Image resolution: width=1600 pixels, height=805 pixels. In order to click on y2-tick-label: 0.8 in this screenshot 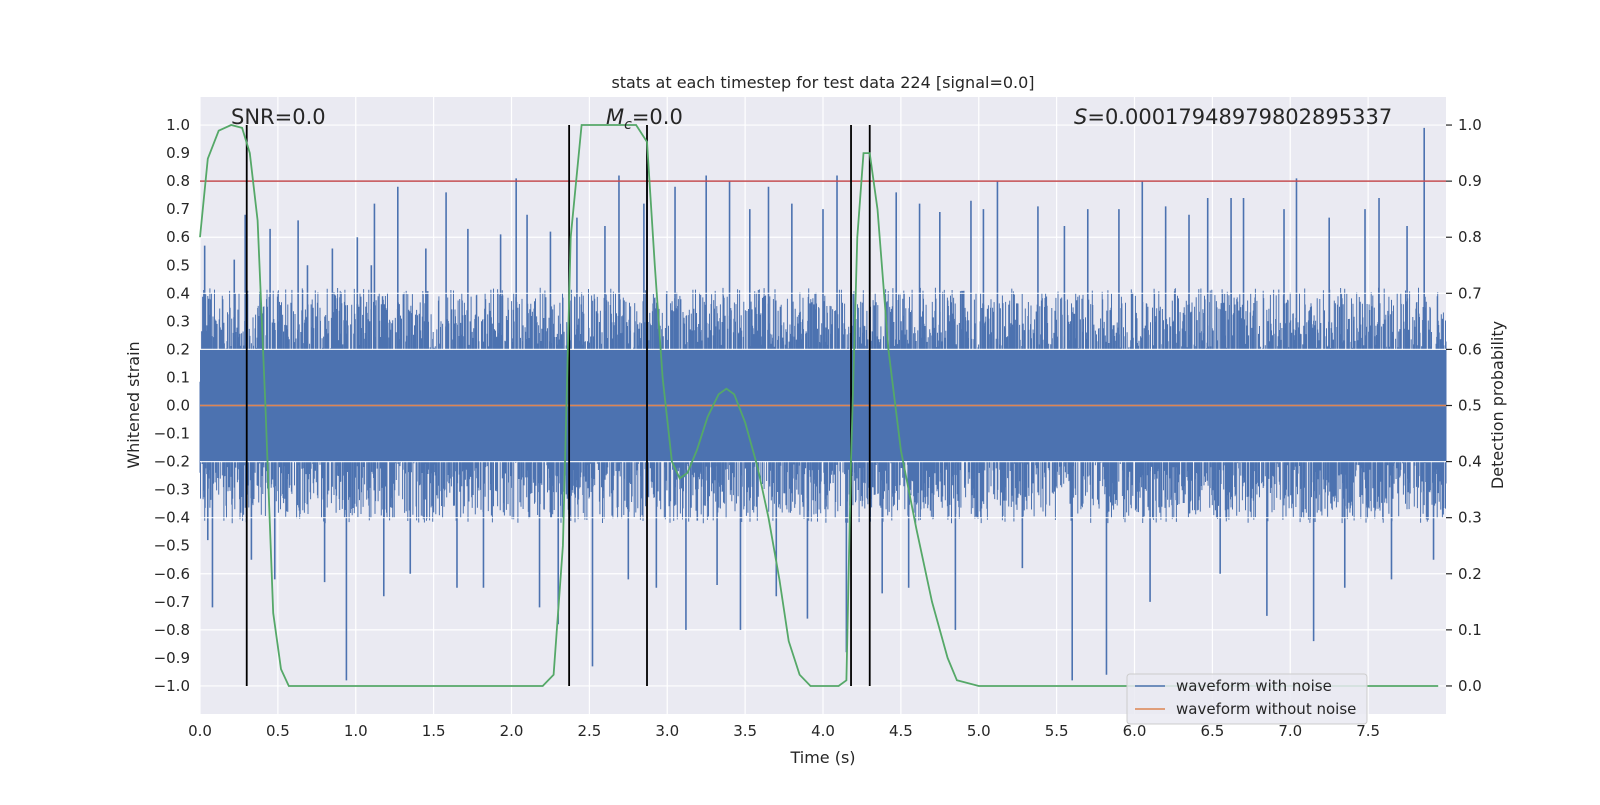, I will do `click(1470, 237)`.